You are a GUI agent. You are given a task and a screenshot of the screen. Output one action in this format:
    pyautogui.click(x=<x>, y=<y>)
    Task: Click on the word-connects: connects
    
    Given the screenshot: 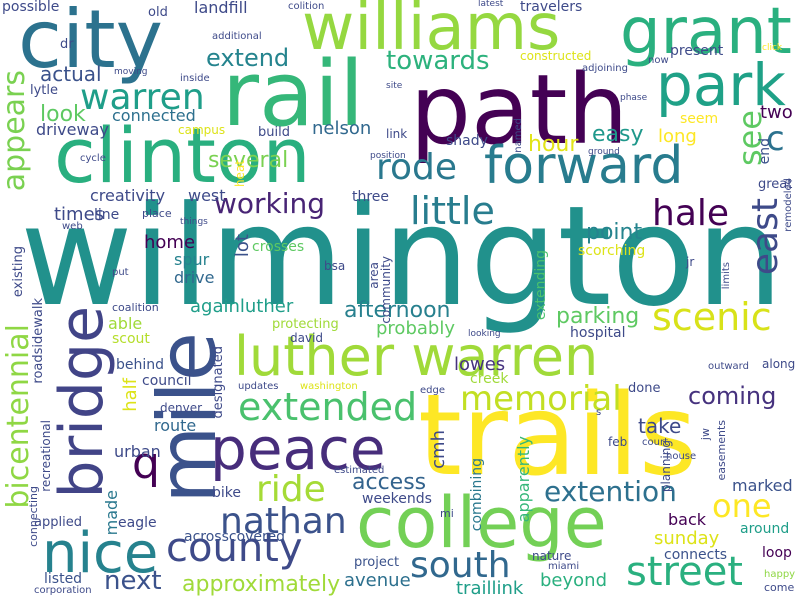 What is the action you would take?
    pyautogui.click(x=696, y=555)
    